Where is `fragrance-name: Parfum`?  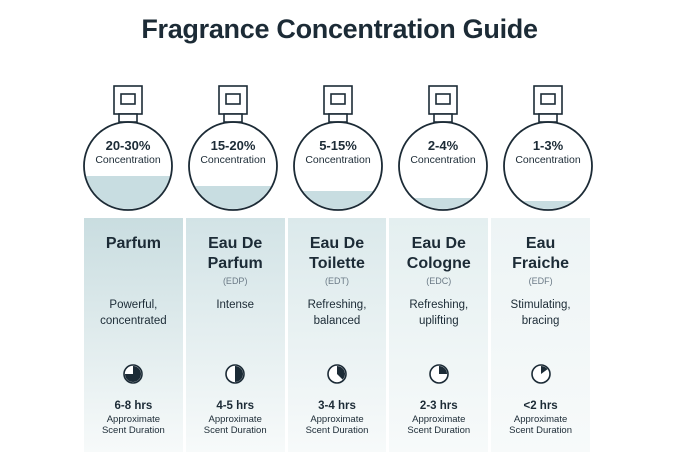
fragrance-name: Parfum is located at coordinates (133, 244).